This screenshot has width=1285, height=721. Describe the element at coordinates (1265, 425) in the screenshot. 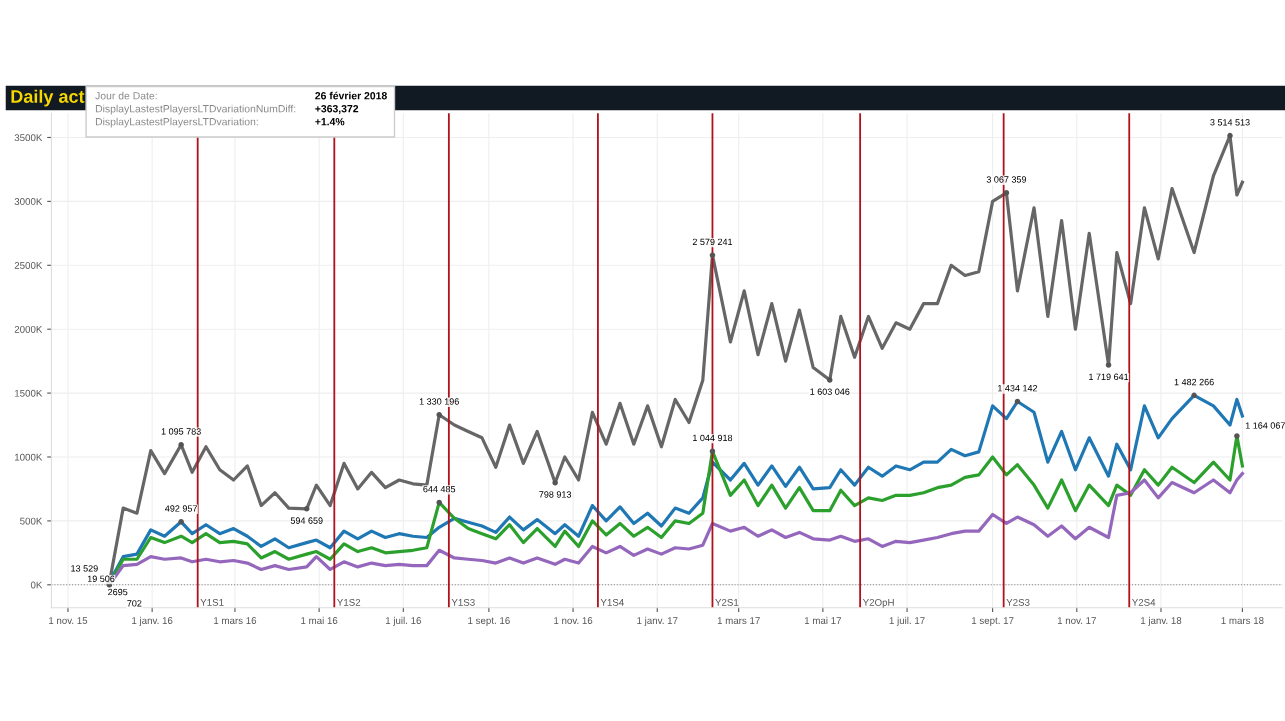

I see `annotation: 1 164 067` at that location.